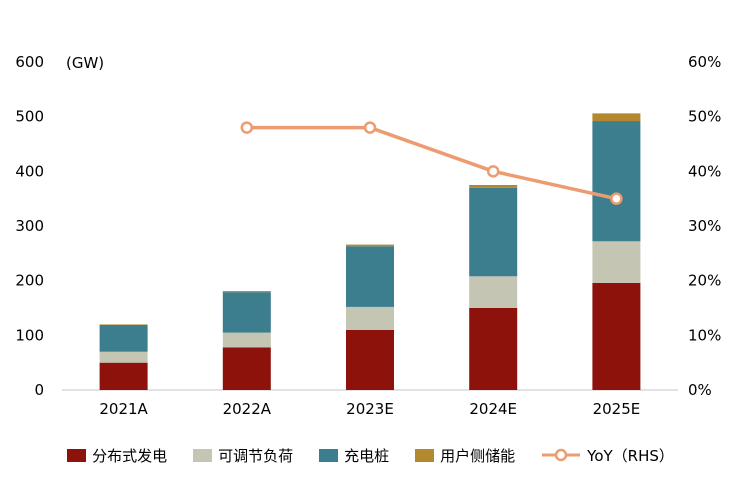  Describe the element at coordinates (123, 324) in the screenshot. I see `bar-segment-c0-s3` at that location.